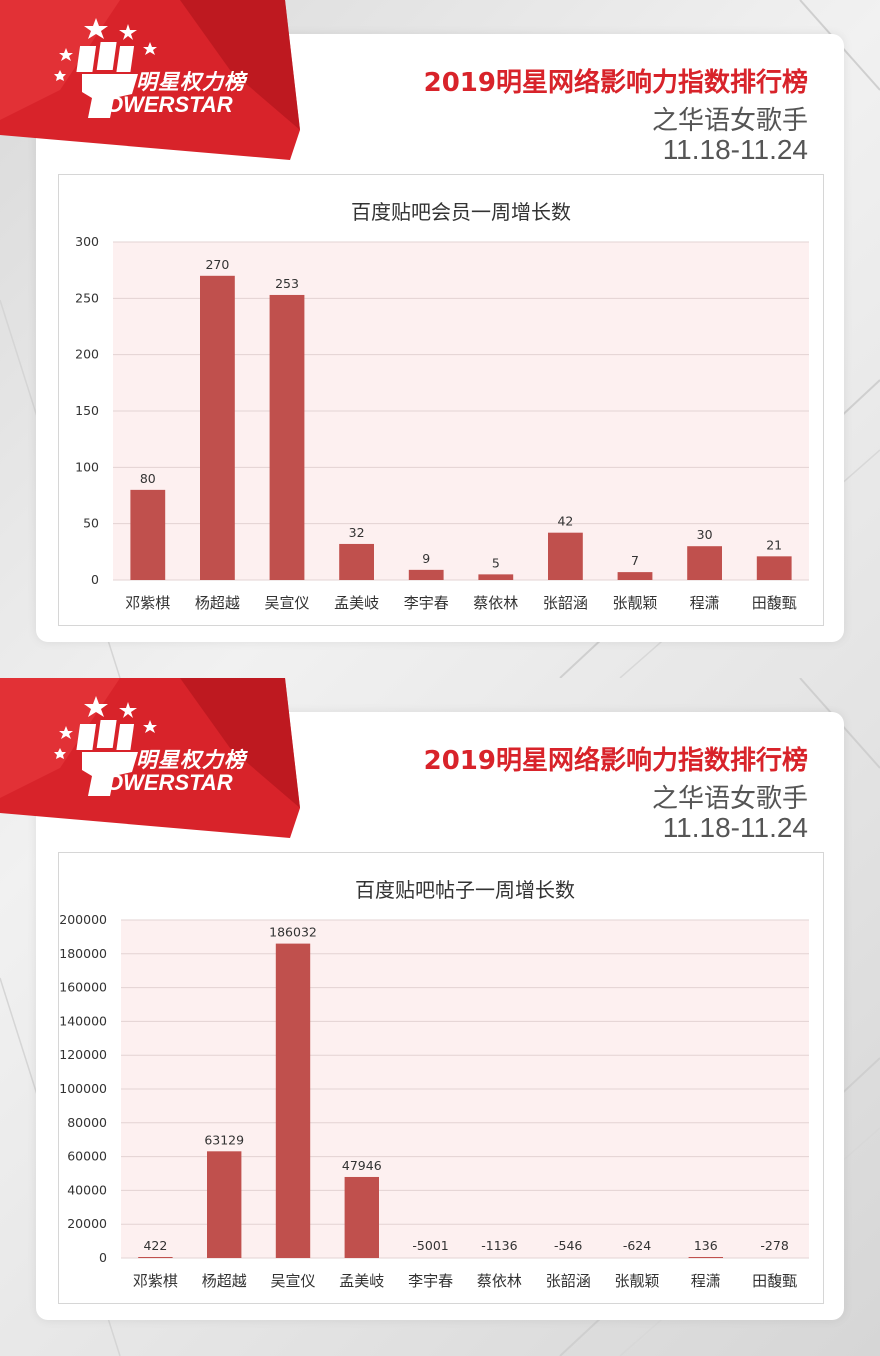  What do you see at coordinates (565, 521) in the screenshot?
I see `data-label: 42` at bounding box center [565, 521].